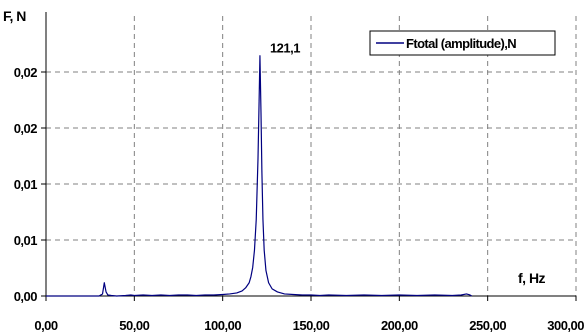  I want to click on x-tick-labels: 0,00 50,00 100,00 150,00 200,00 250,00 300,00, so click(309, 325).